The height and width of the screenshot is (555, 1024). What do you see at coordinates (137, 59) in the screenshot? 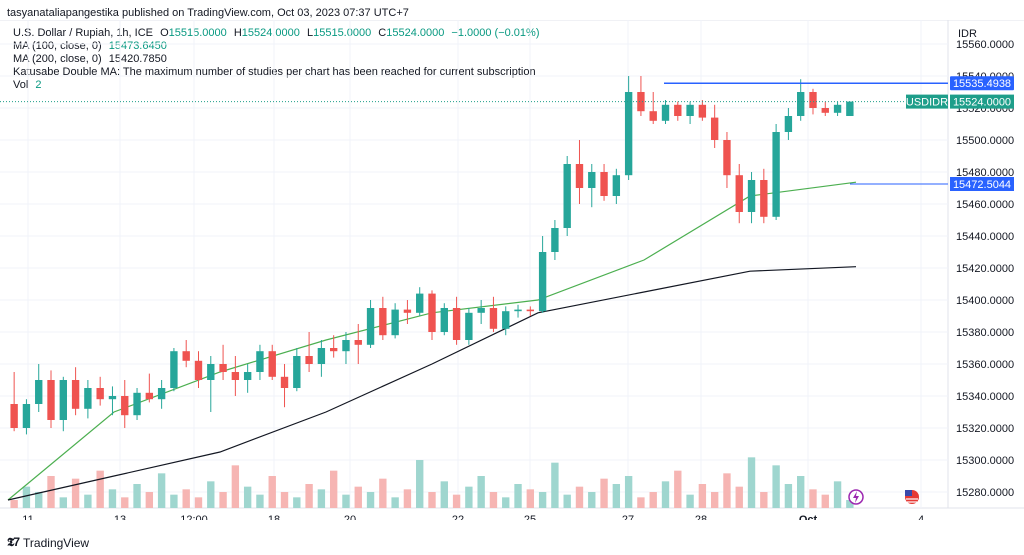
I see `ma200-value: 15420.7850` at bounding box center [137, 59].